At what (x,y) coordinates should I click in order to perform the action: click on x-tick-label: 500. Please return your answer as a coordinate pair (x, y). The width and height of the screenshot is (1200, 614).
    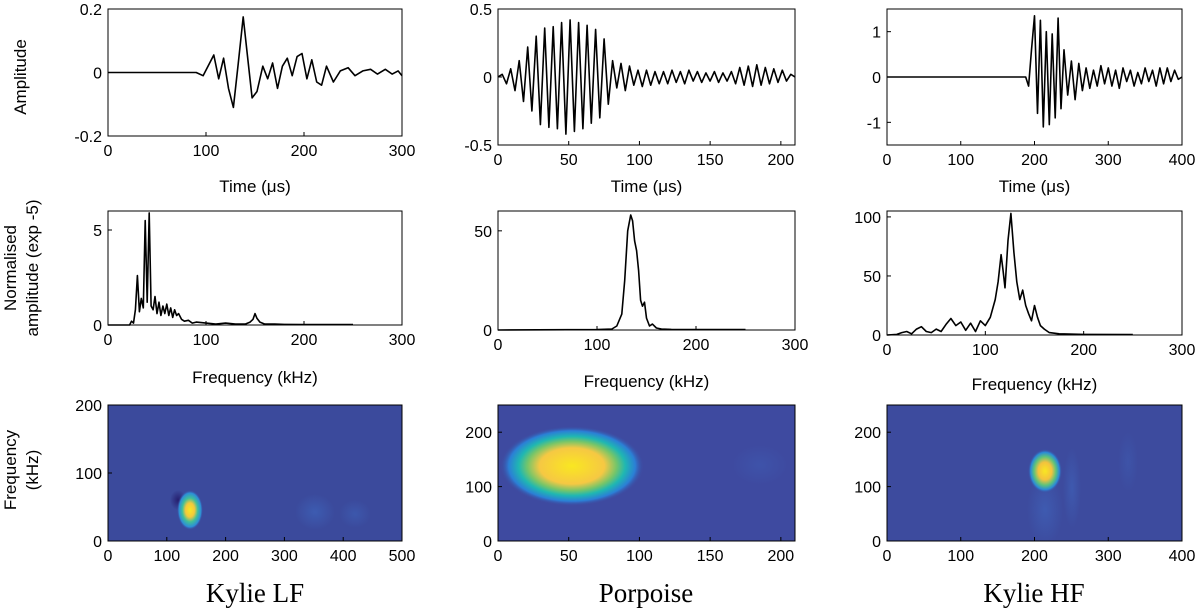
    Looking at the image, I should click on (402, 556).